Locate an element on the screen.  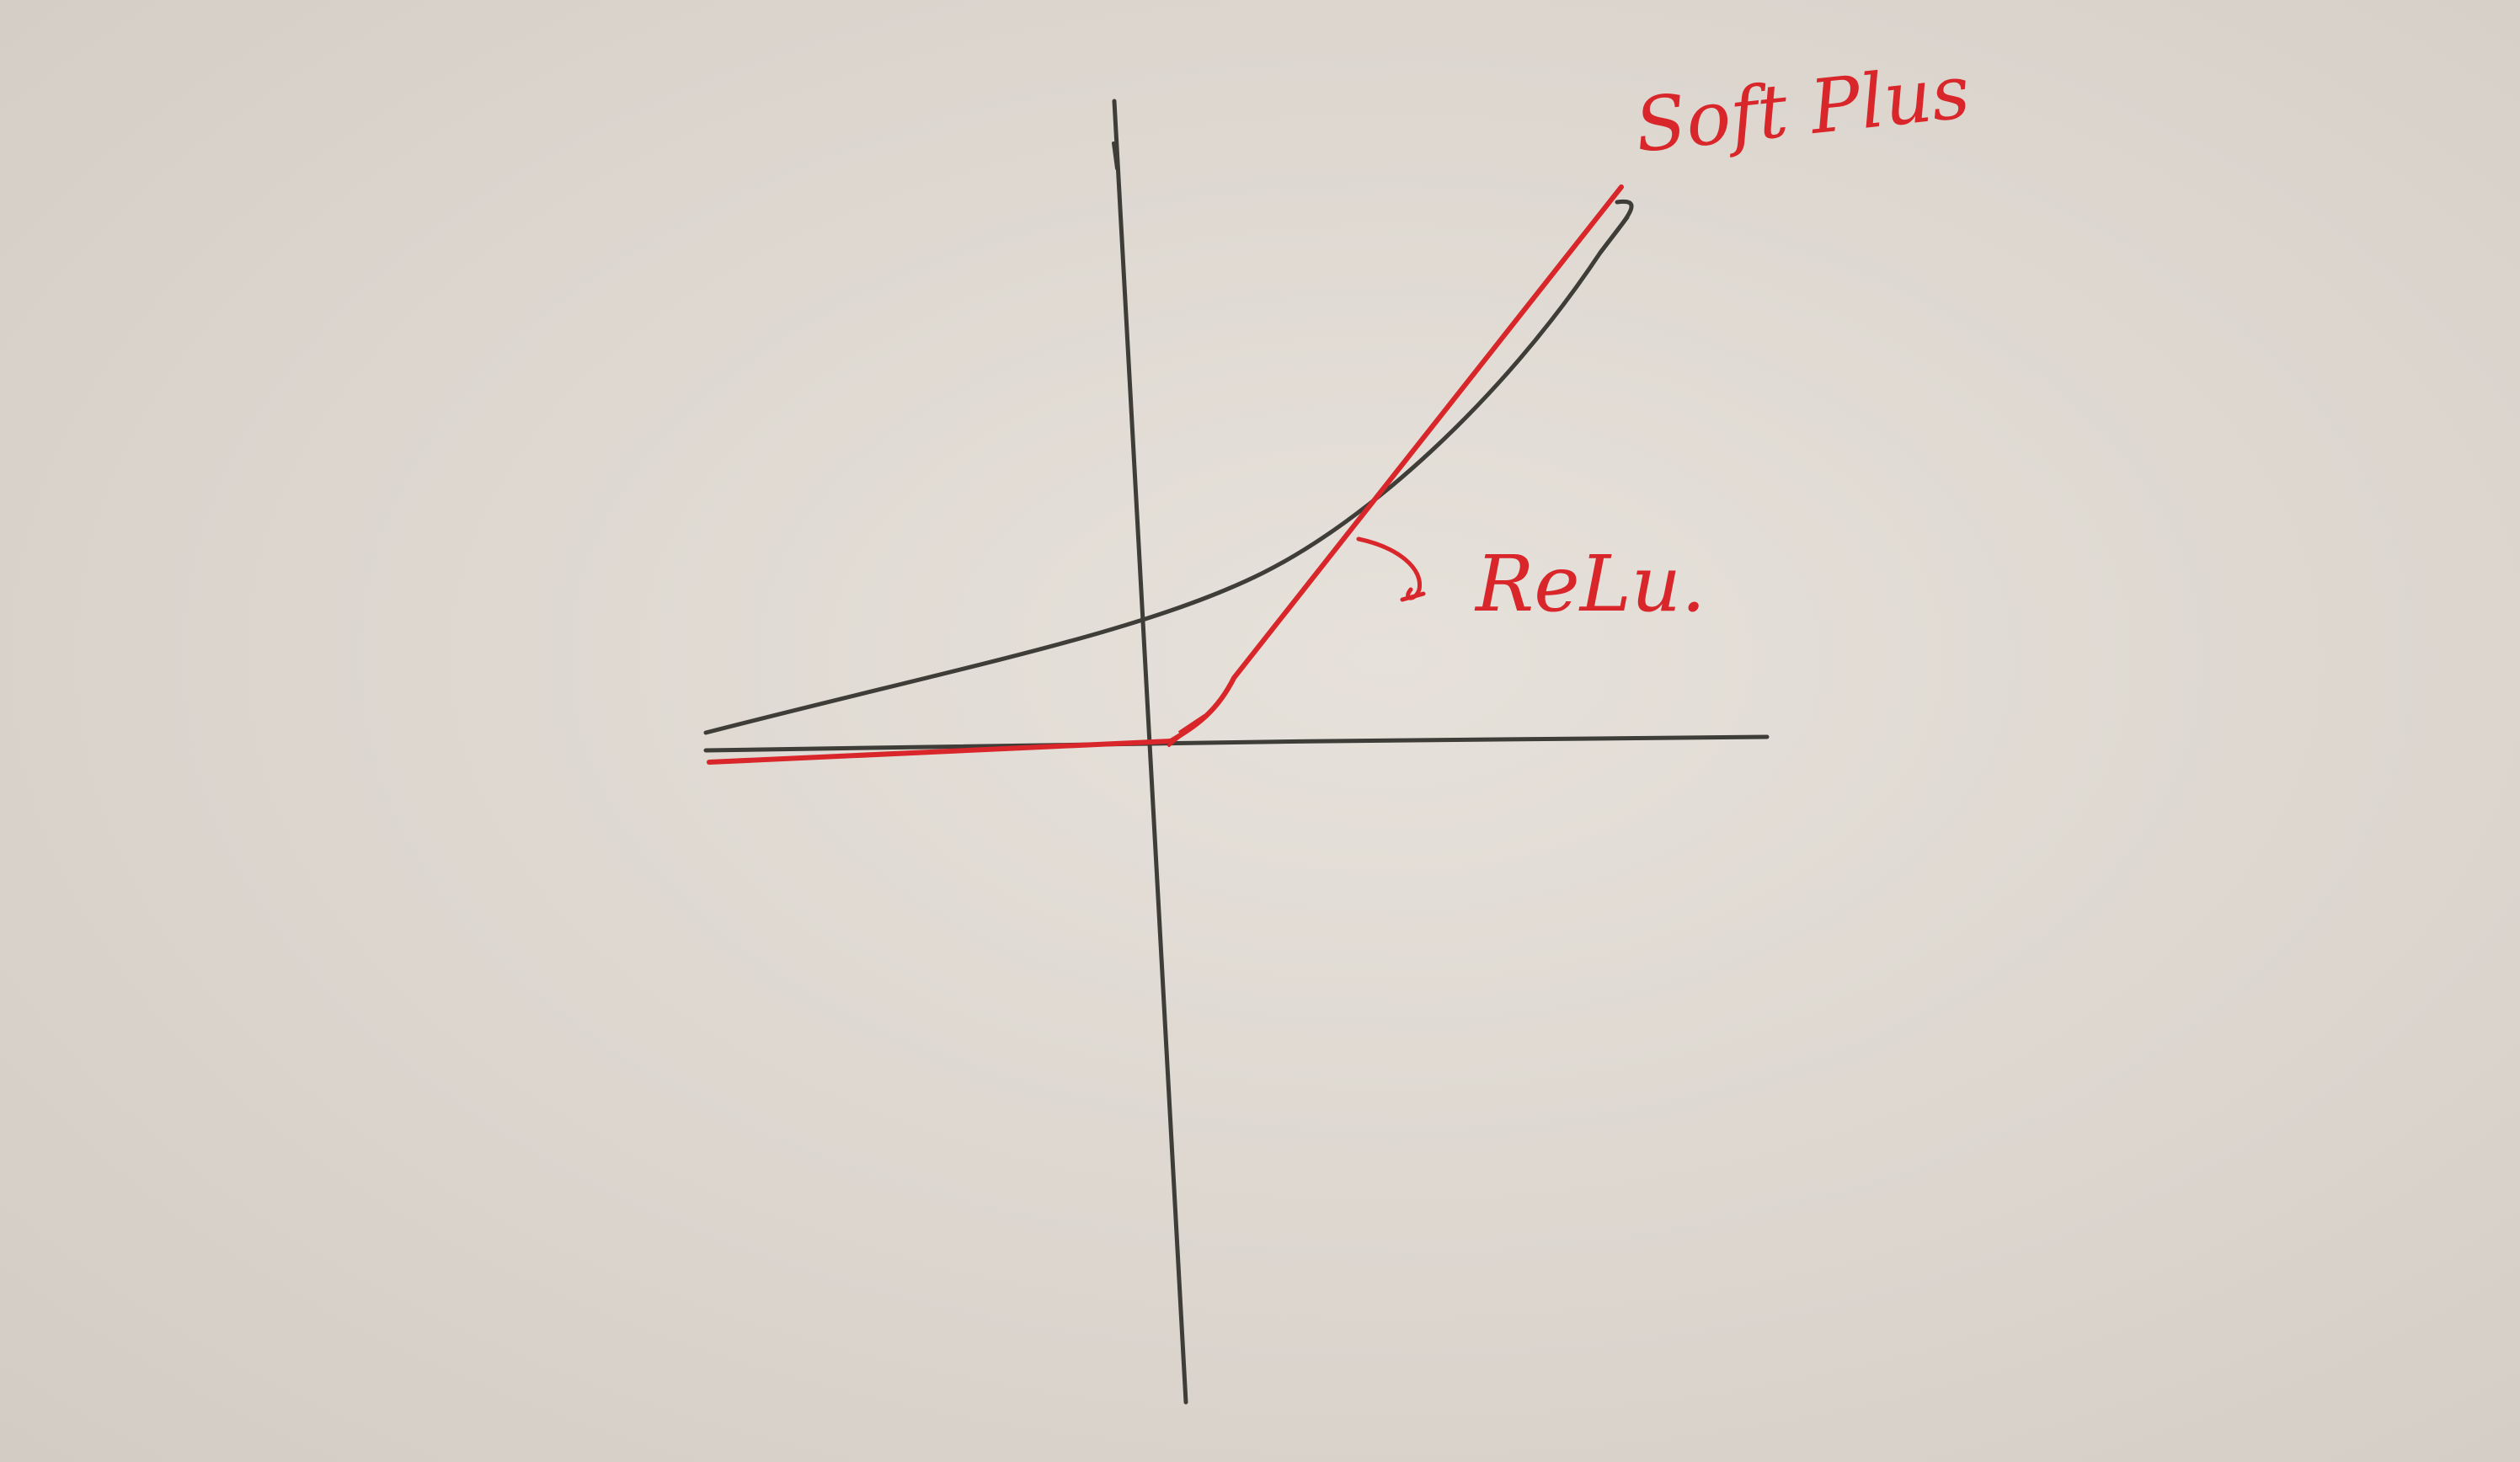
softplus-curve is located at coordinates (1168, 467).